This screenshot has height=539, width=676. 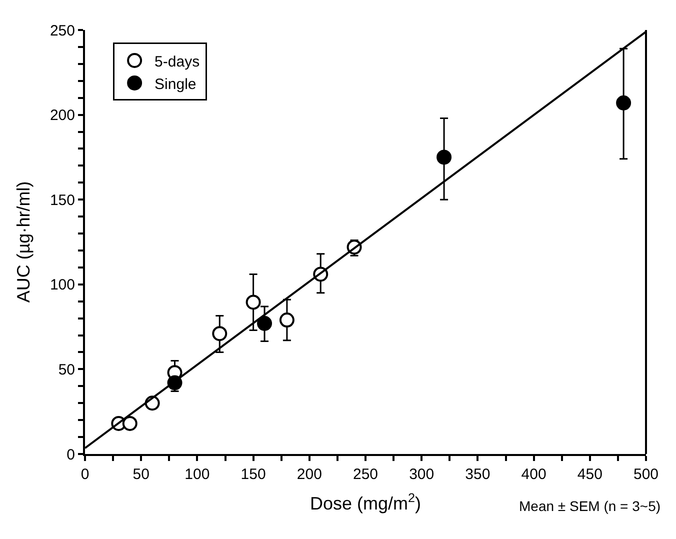 I want to click on x-tick-label: 400, so click(x=533, y=474).